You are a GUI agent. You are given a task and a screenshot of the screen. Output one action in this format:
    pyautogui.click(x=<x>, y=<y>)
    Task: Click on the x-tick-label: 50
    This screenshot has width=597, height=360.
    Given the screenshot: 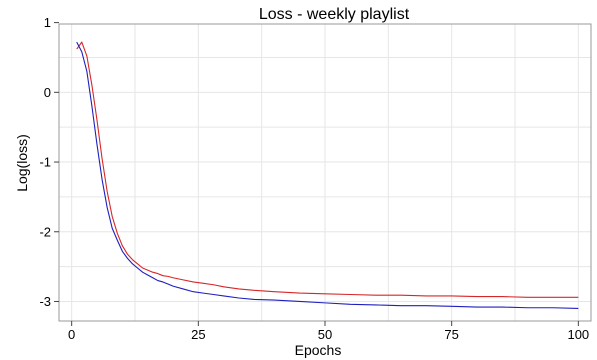 What is the action you would take?
    pyautogui.click(x=325, y=334)
    